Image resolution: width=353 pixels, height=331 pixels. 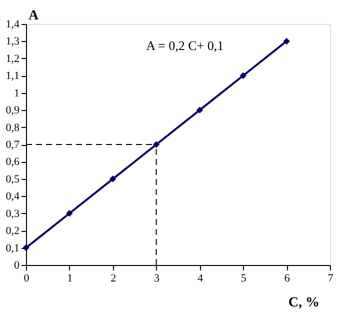 I want to click on y-tick-label: 0,4, so click(x=13, y=196).